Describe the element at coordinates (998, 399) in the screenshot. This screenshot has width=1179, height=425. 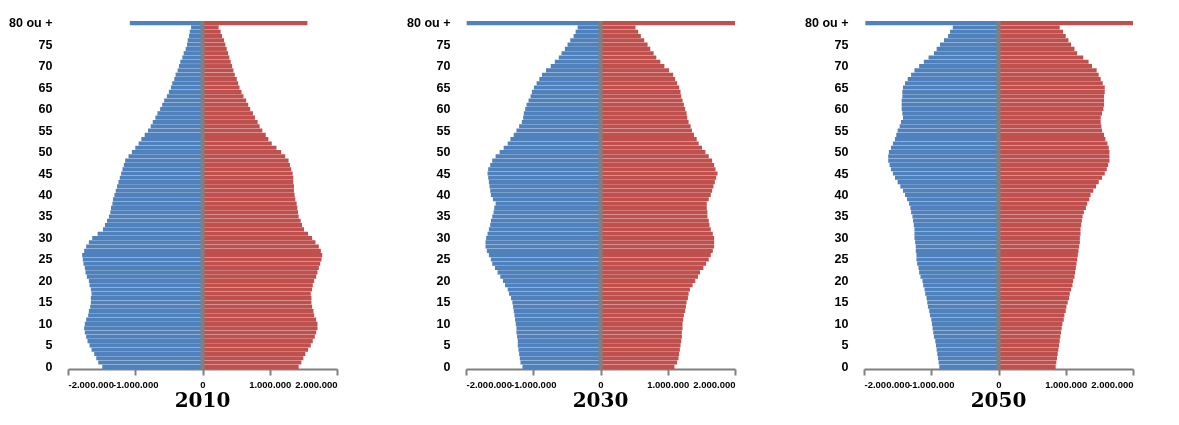
I see `text: 2050` at that location.